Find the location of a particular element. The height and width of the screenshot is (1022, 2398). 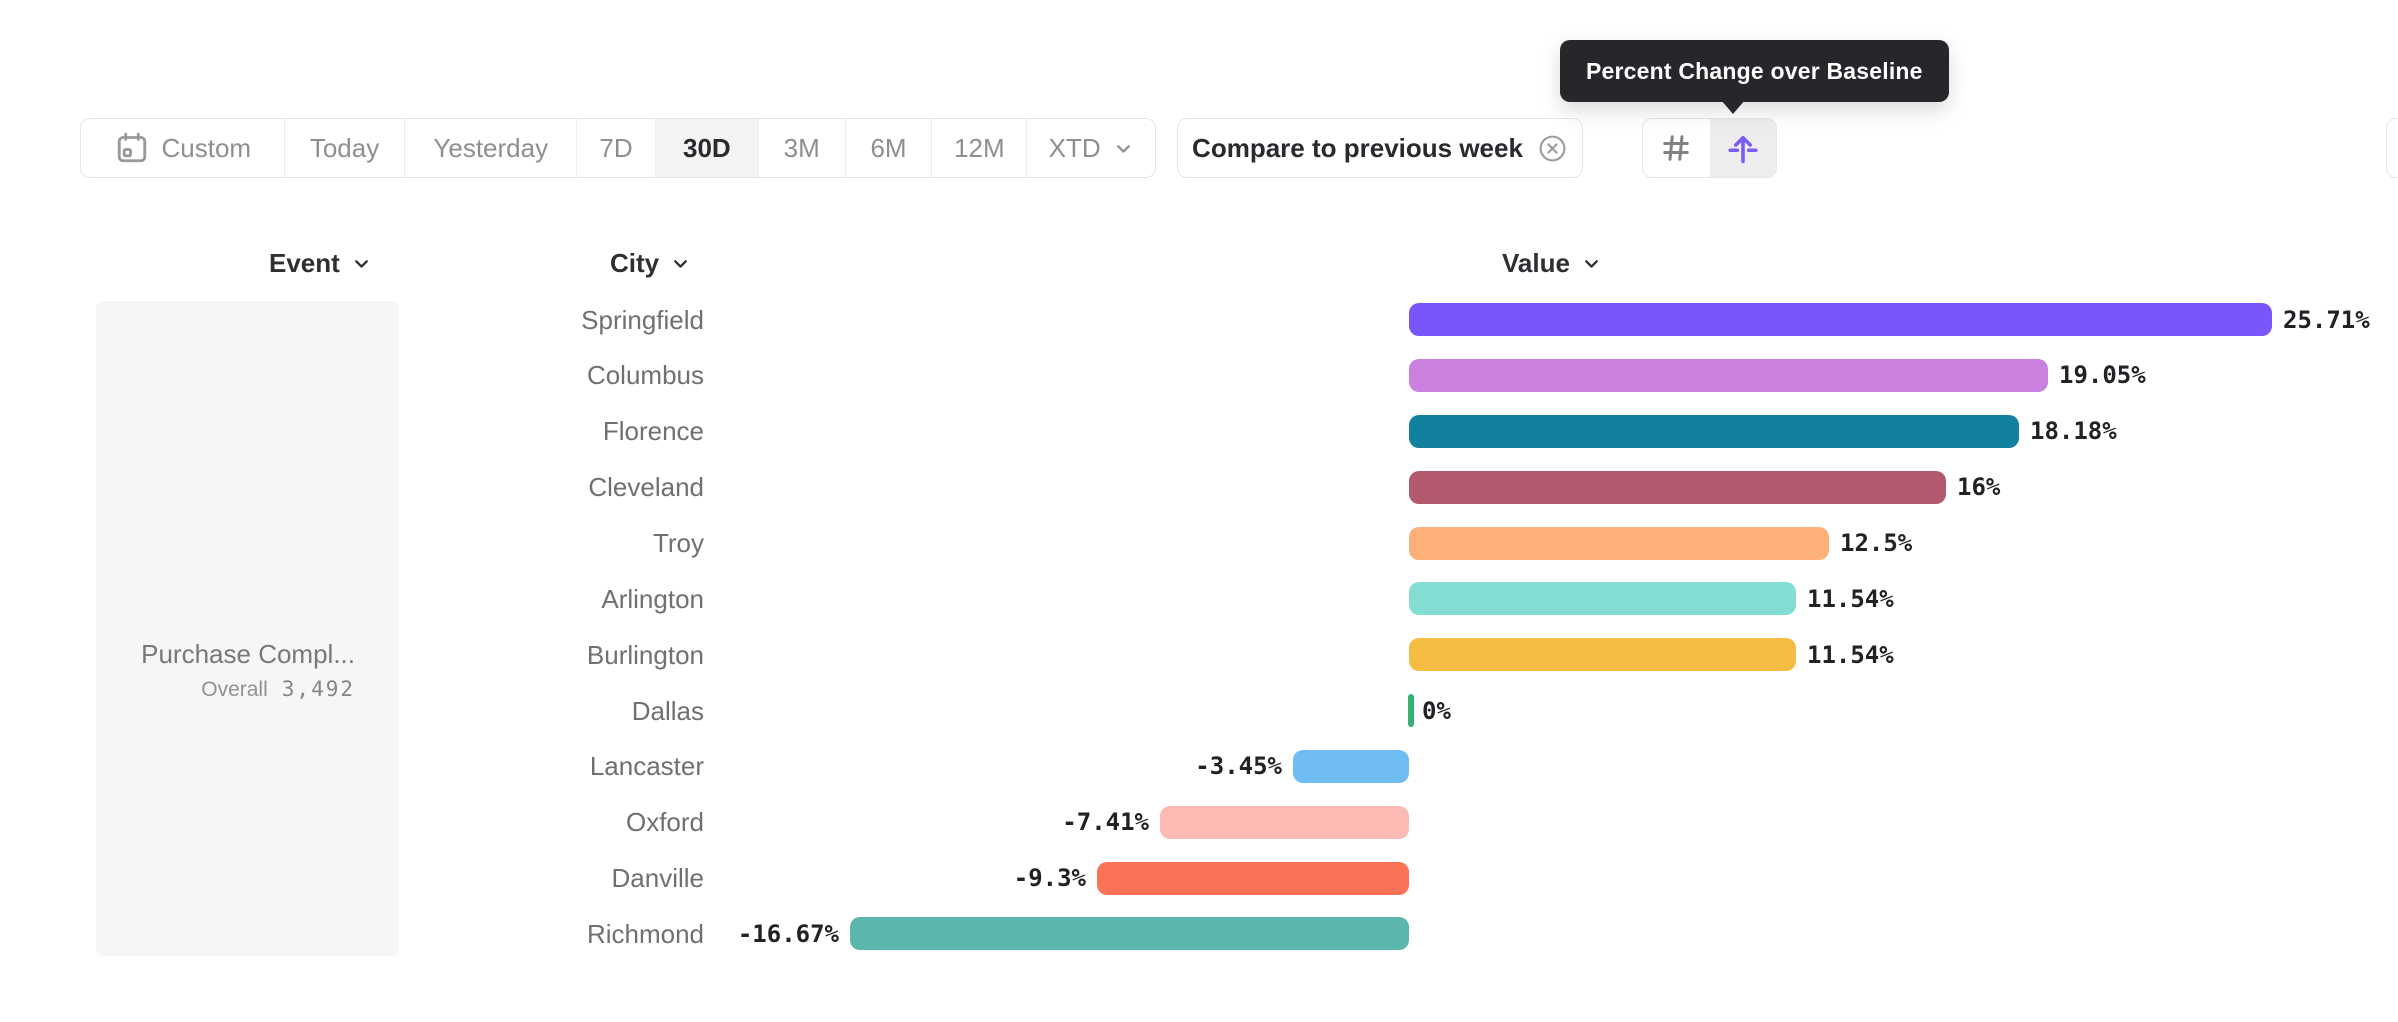

tooltip-text: Percent Change over Baseline is located at coordinates (1754, 70).